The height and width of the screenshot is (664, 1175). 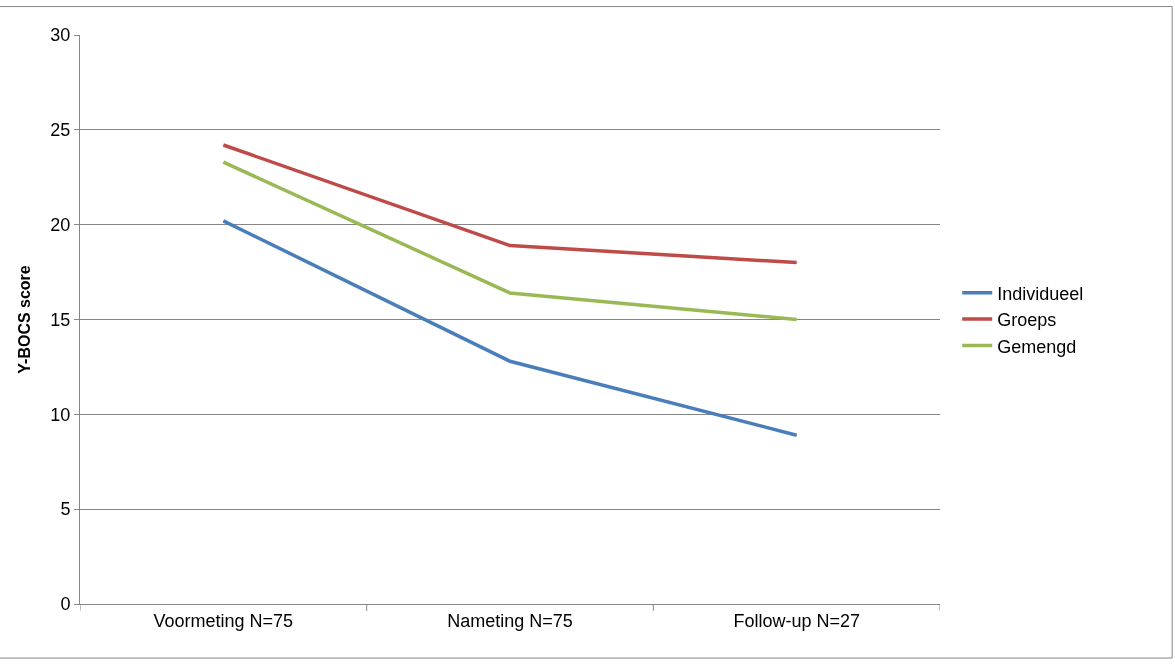 I want to click on x-tick-label: Voormeting N=75, so click(x=223, y=620).